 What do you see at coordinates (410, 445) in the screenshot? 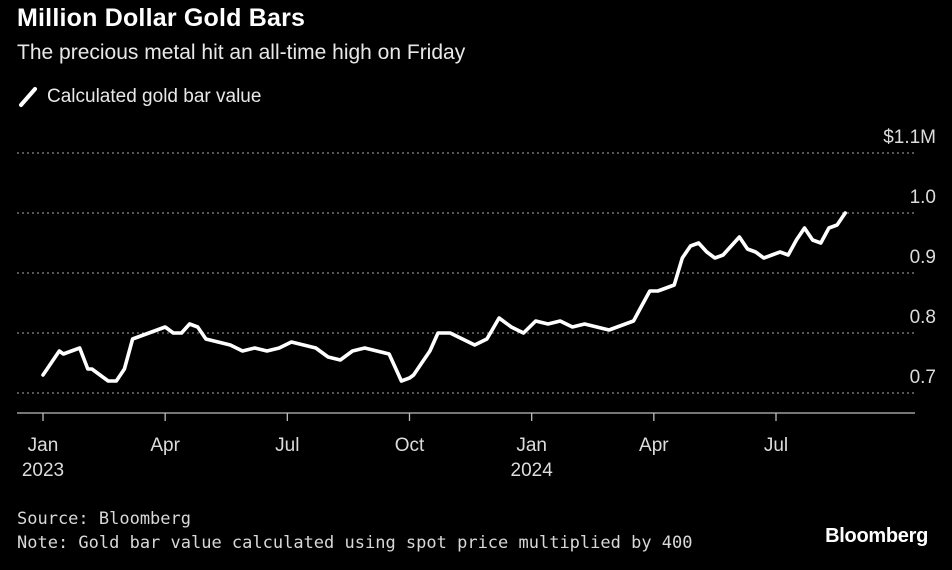
I see `x-tick-label: Oct` at bounding box center [410, 445].